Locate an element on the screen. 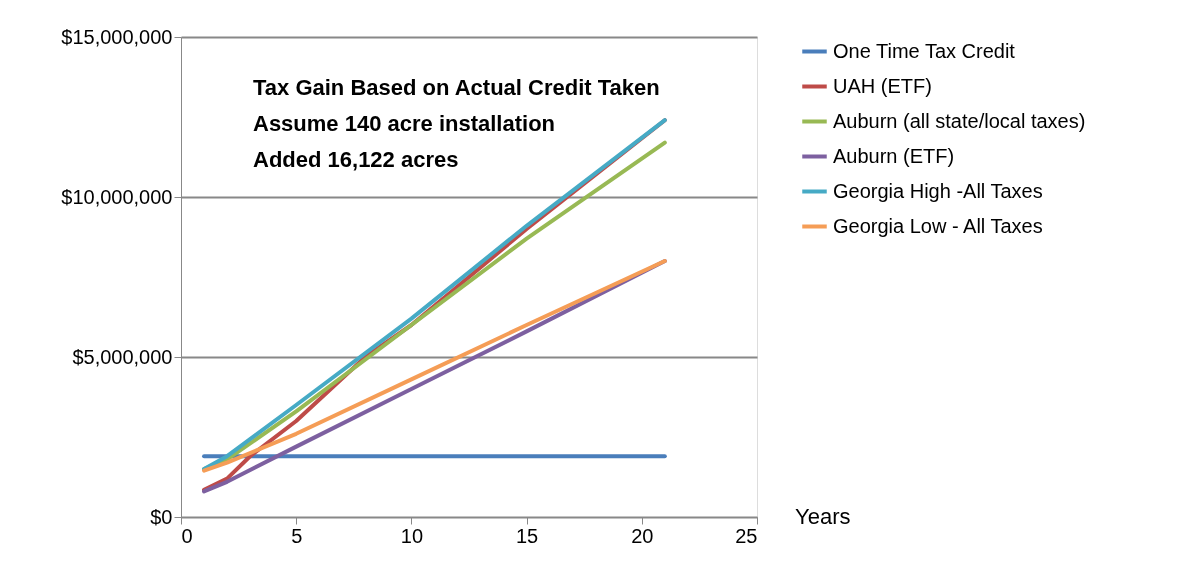 The image size is (1194, 580). x-tick-label: 25 is located at coordinates (746, 535).